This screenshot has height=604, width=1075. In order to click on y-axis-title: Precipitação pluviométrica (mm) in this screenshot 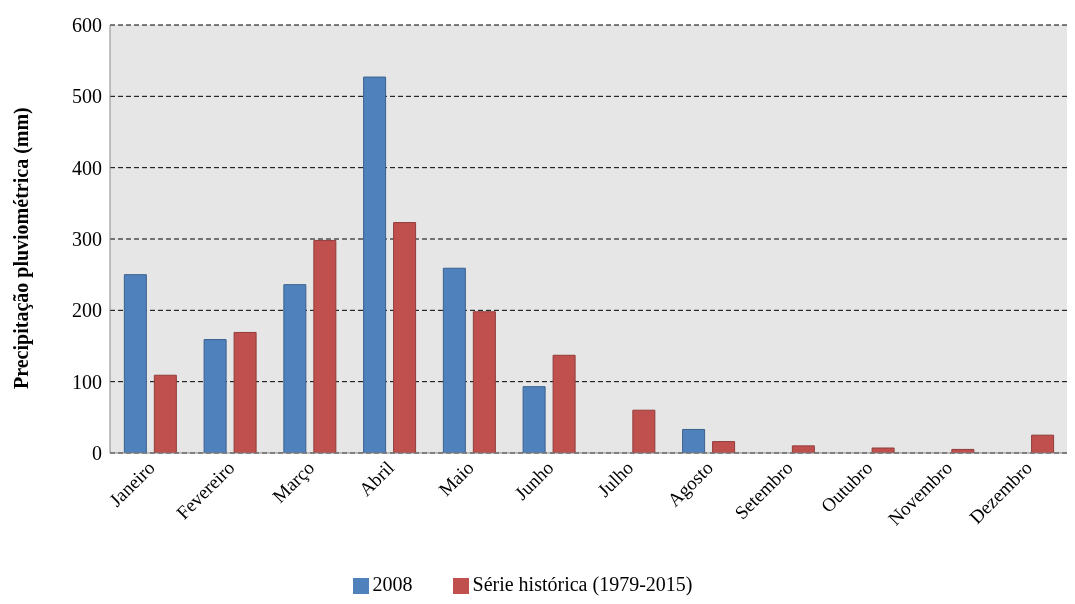, I will do `click(22, 248)`.